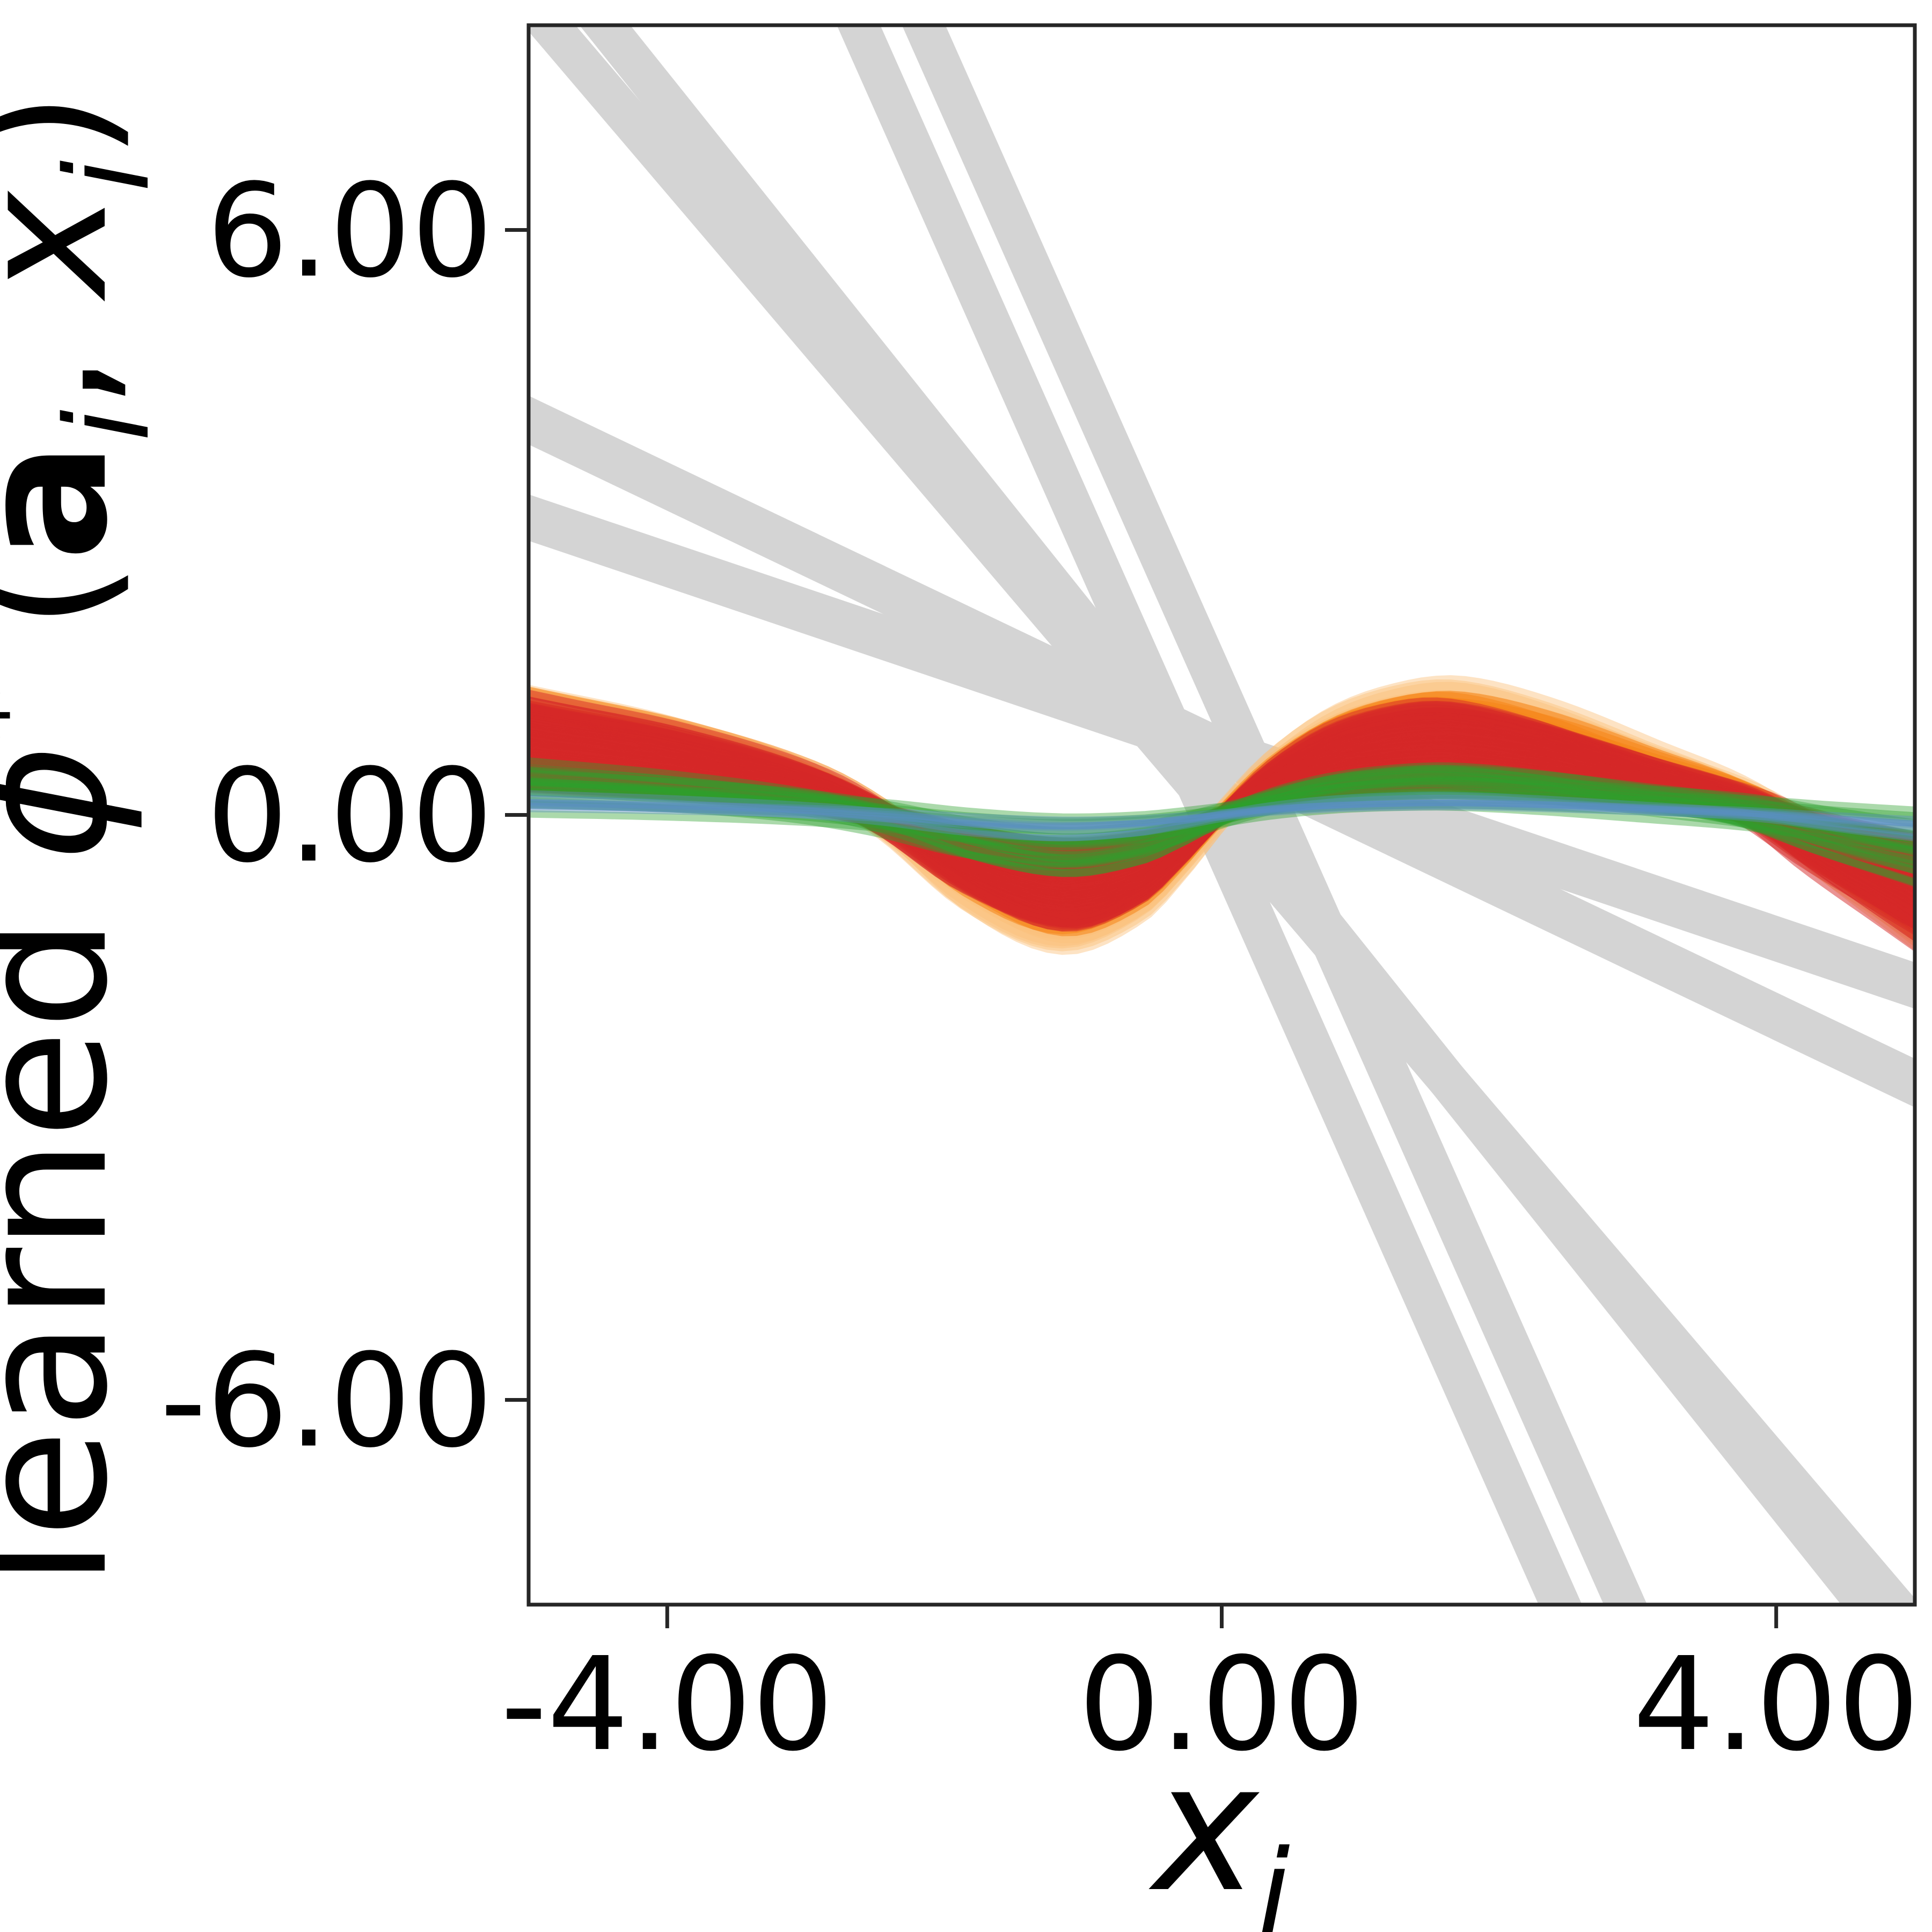  I want to click on x-tick-label--4.00: -4.00, so click(667, 1704).